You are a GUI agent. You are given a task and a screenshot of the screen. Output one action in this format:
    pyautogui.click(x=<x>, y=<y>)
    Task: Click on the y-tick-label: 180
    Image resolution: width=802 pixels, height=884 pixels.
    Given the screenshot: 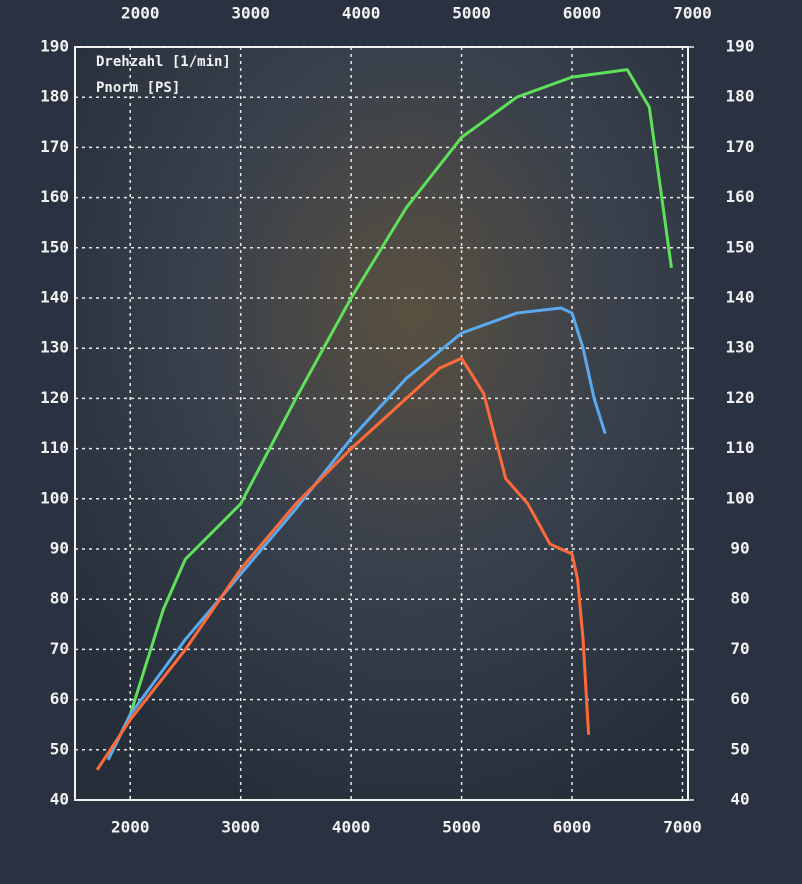 What is the action you would take?
    pyautogui.click(x=54, y=96)
    